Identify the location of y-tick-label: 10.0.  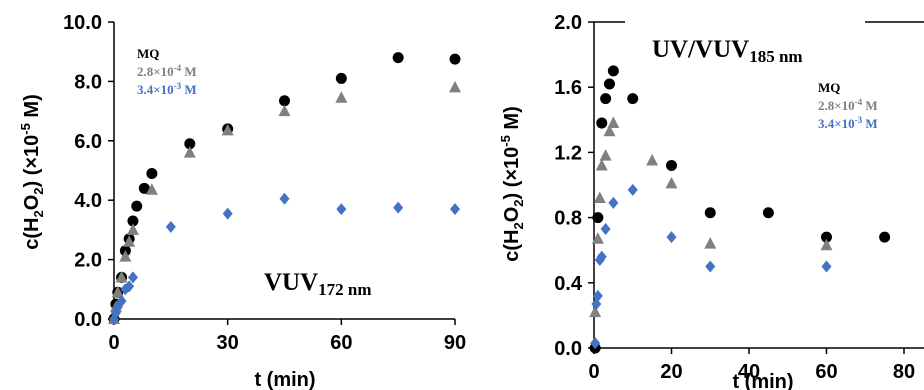
(82, 23).